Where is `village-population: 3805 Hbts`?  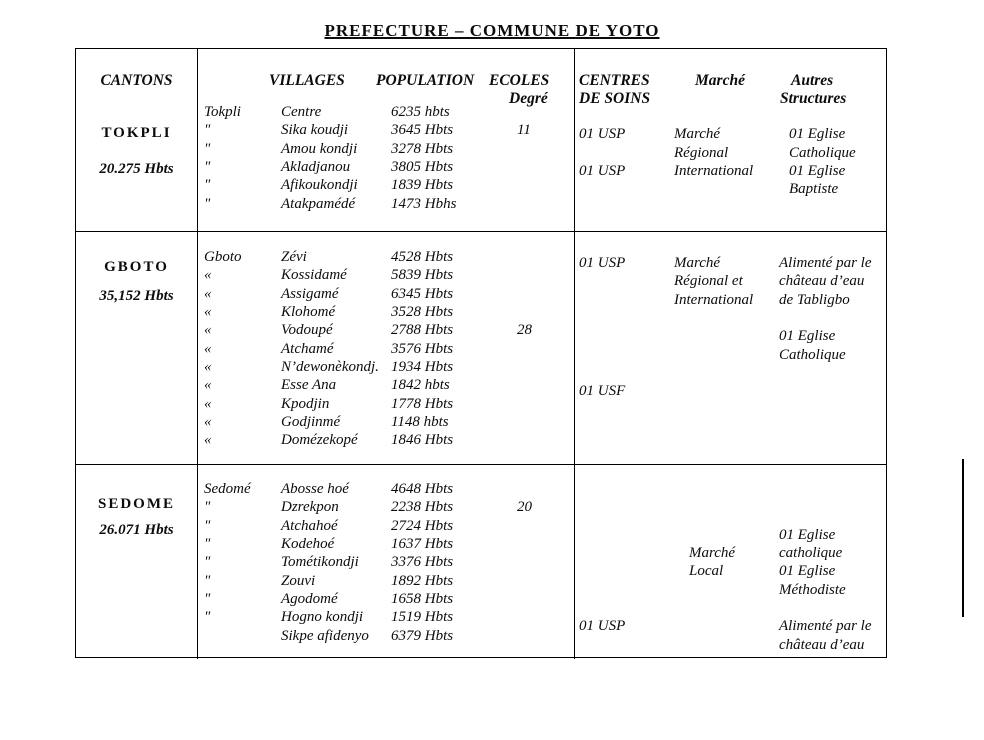 village-population: 3805 Hbts is located at coordinates (422, 167).